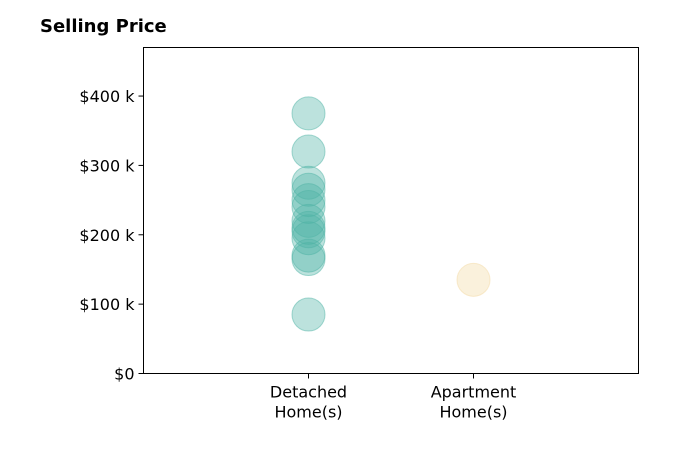  I want to click on y-tick-label: $400 k, so click(107, 96).